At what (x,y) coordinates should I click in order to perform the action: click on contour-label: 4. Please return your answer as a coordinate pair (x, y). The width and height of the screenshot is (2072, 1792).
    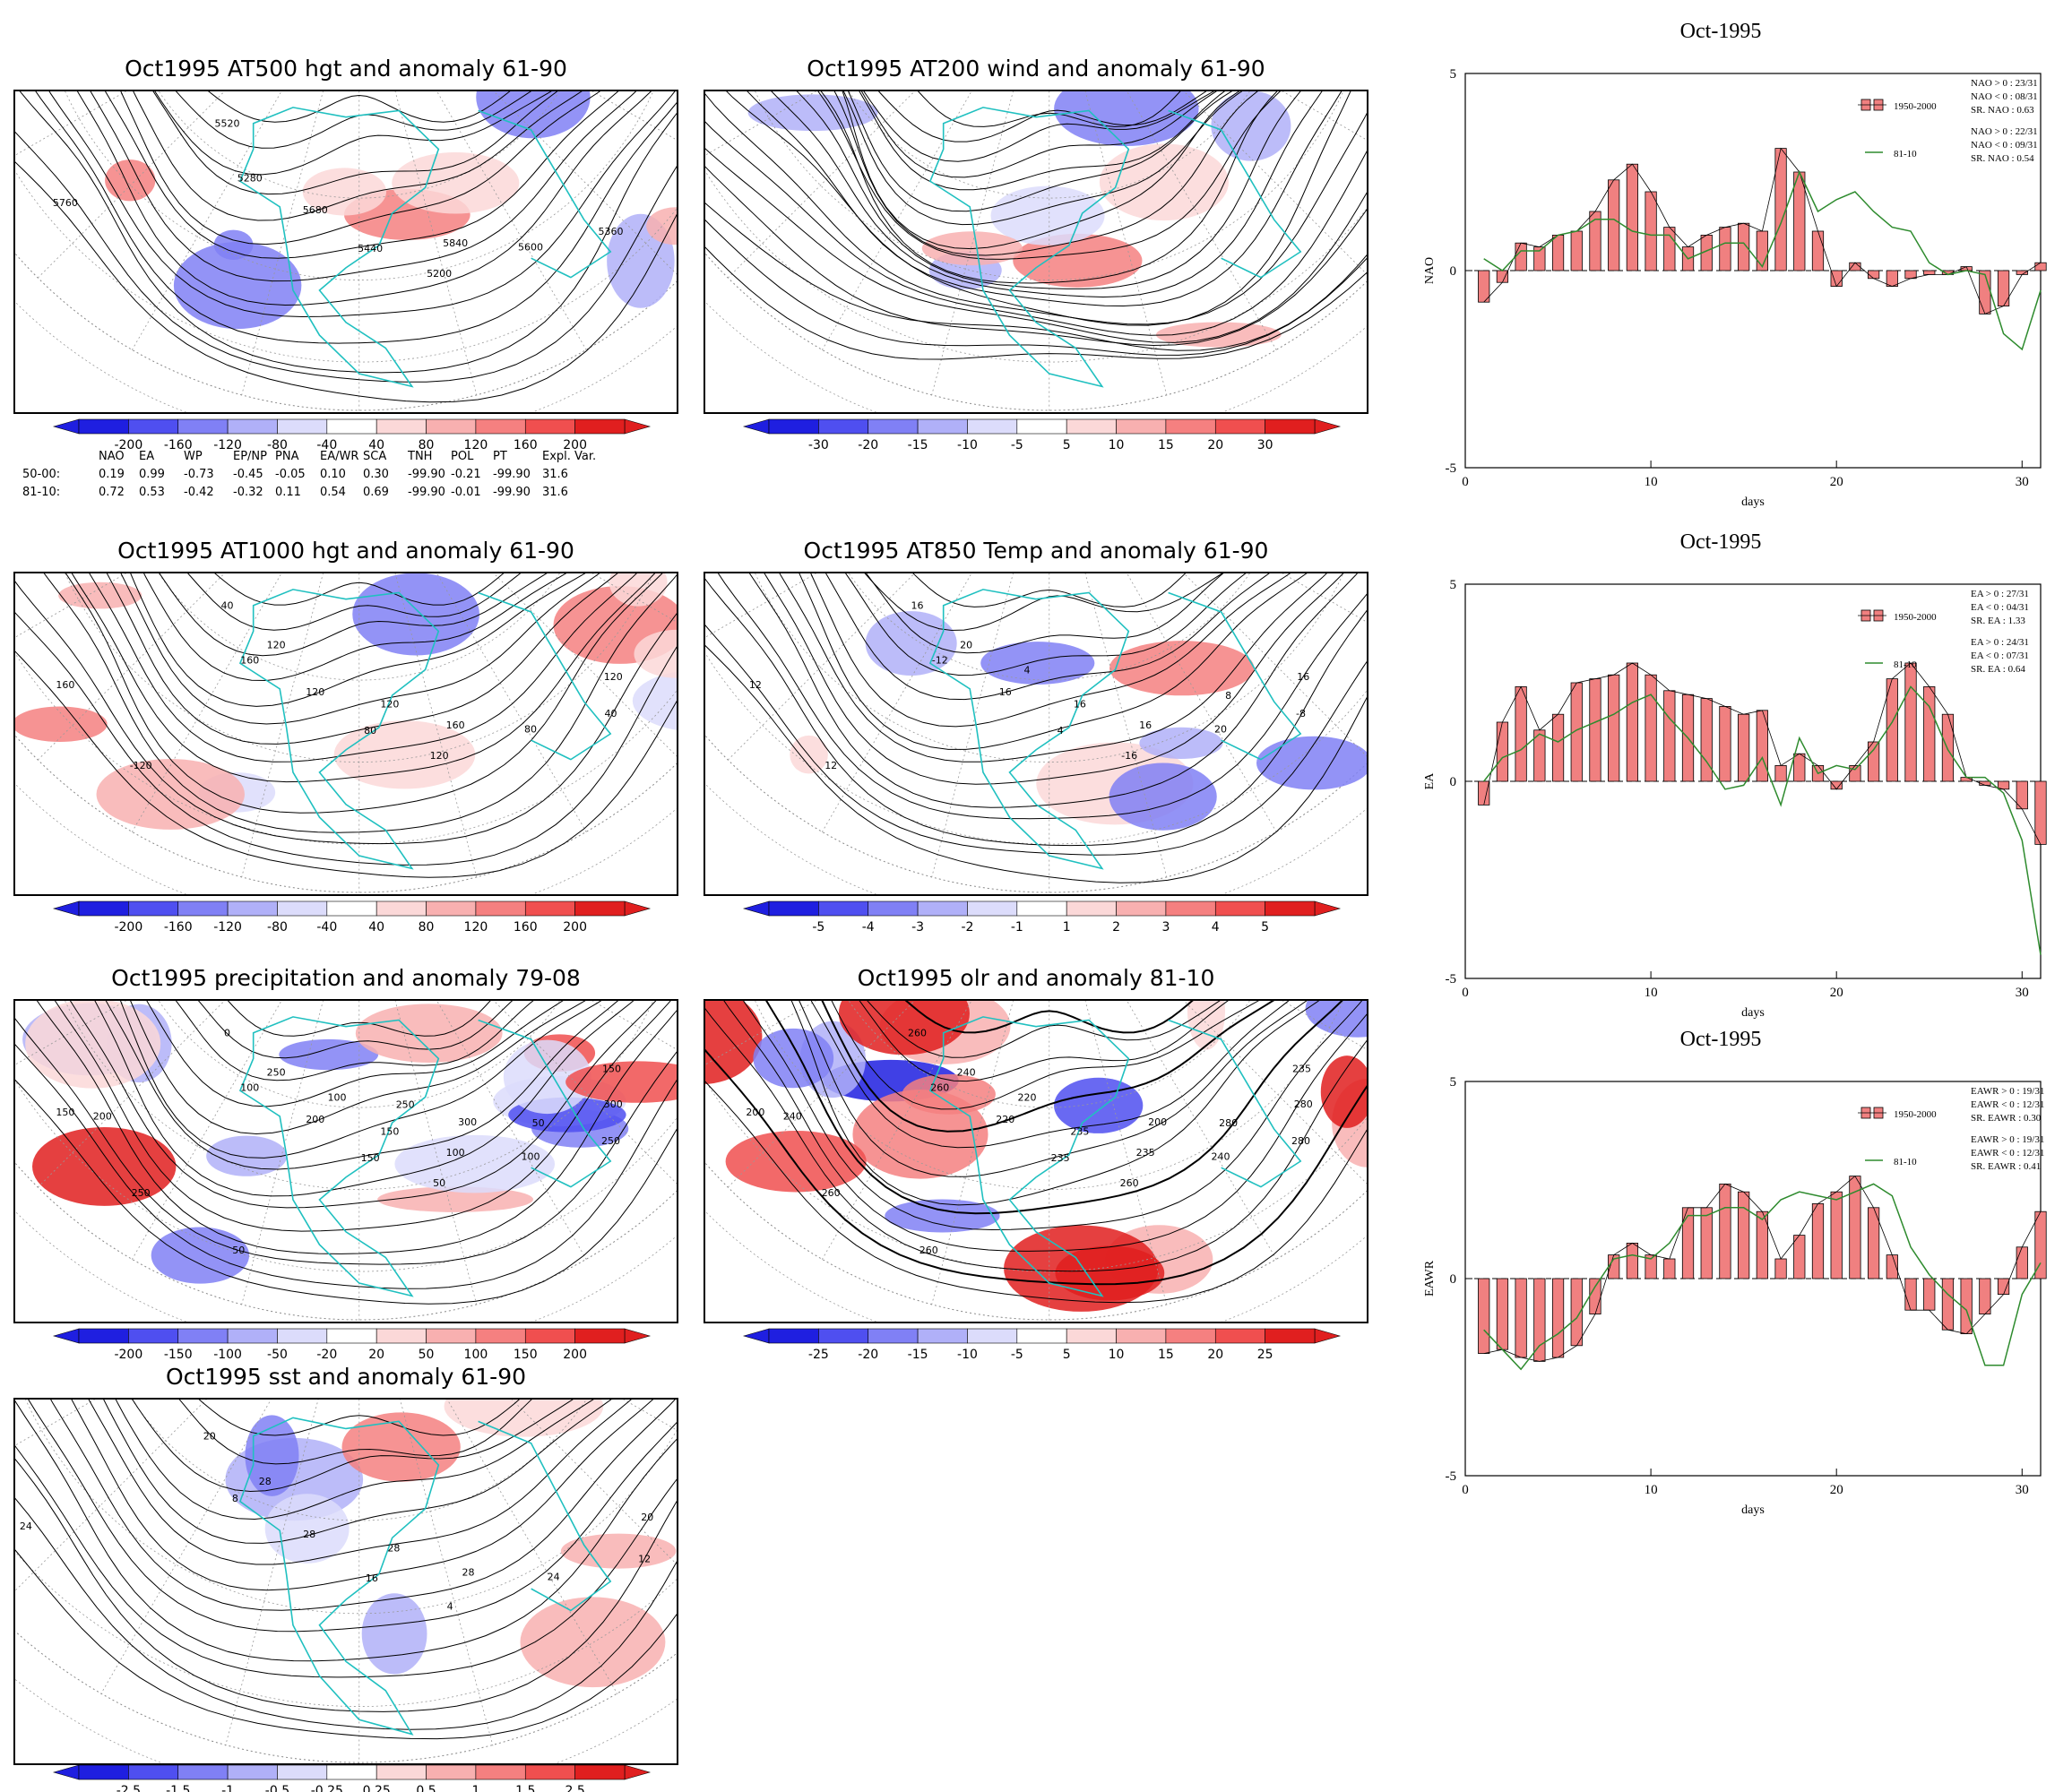
    Looking at the image, I should click on (1027, 670).